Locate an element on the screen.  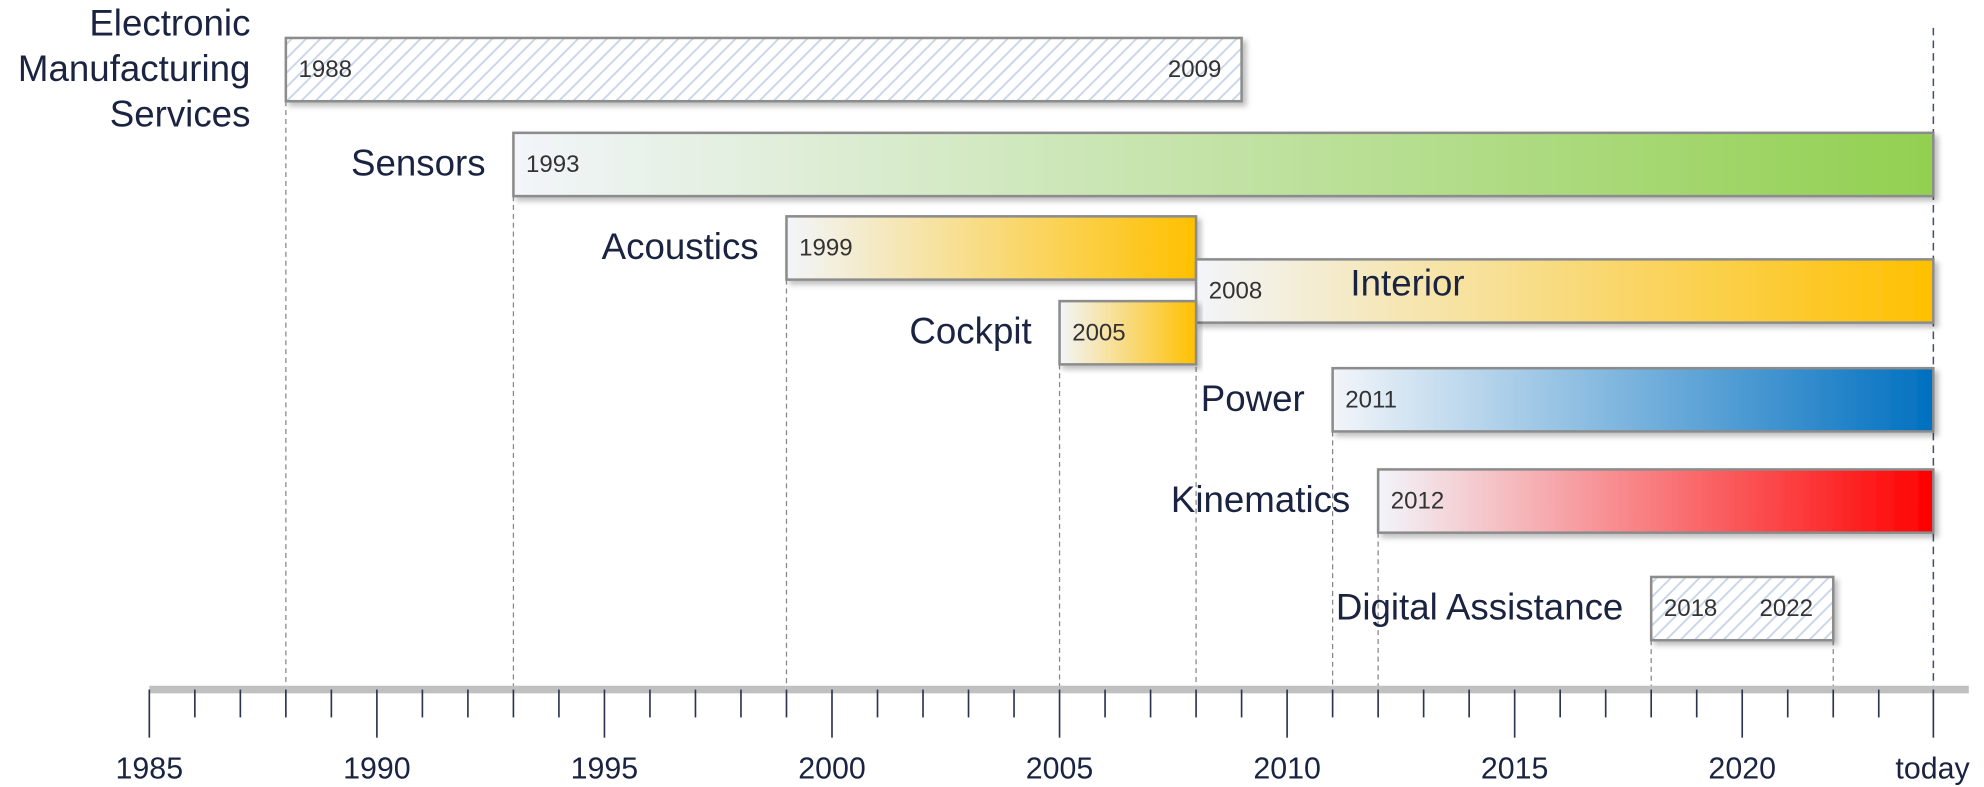
start-label: 2008 is located at coordinates (1235, 291).